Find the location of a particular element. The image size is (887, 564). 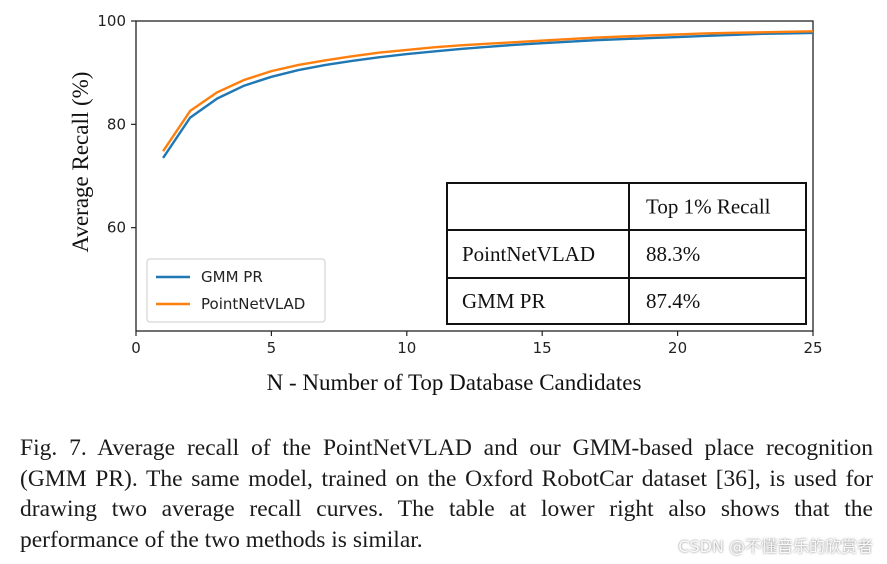

y-tick-label: 100 is located at coordinates (111, 21).